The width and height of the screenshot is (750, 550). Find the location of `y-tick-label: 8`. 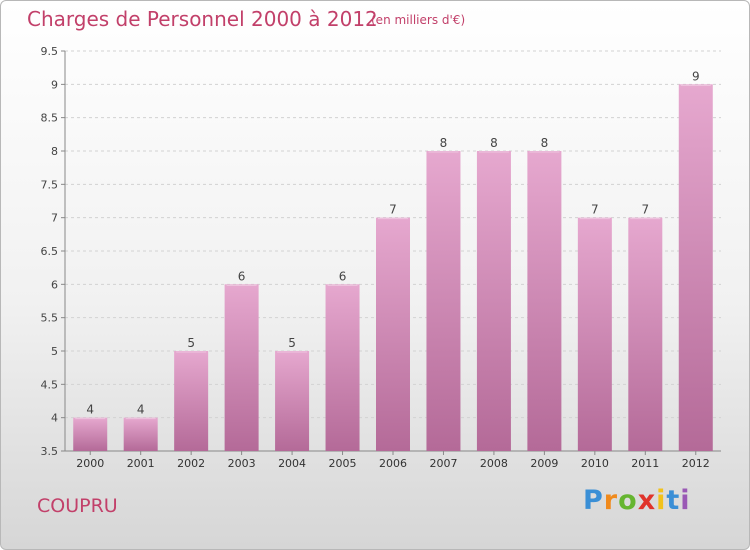

y-tick-label: 8 is located at coordinates (54, 151).